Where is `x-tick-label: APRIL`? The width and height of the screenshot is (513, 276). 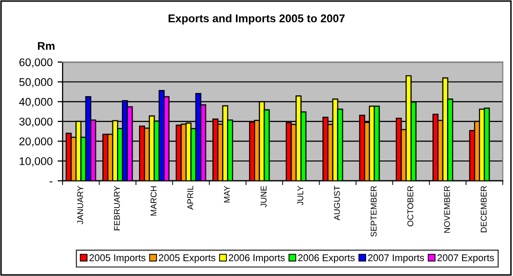 x-tick-label: APRIL is located at coordinates (190, 198).